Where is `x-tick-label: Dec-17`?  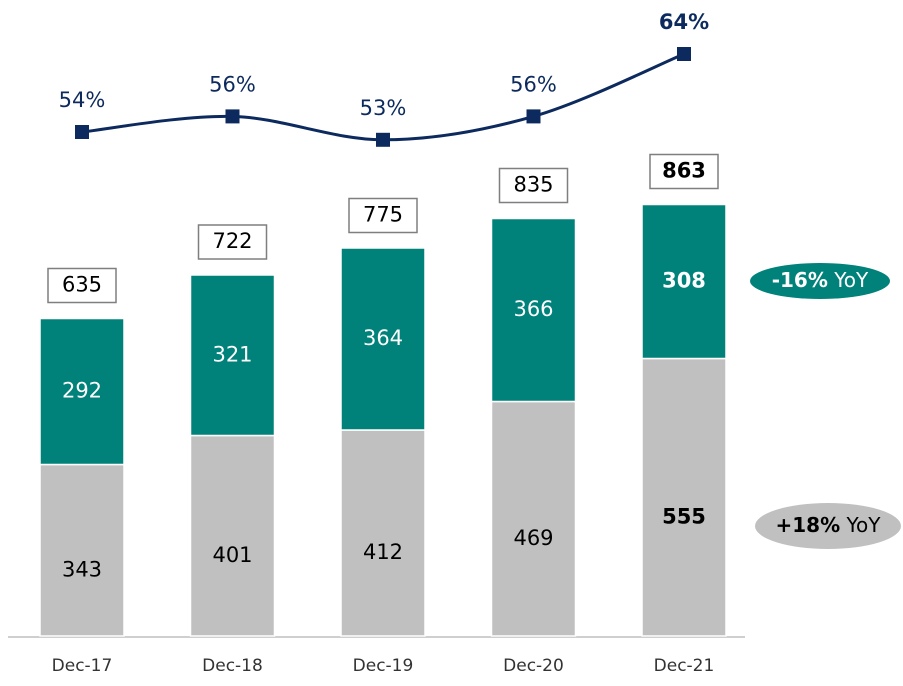
x-tick-label: Dec-17 is located at coordinates (82, 666).